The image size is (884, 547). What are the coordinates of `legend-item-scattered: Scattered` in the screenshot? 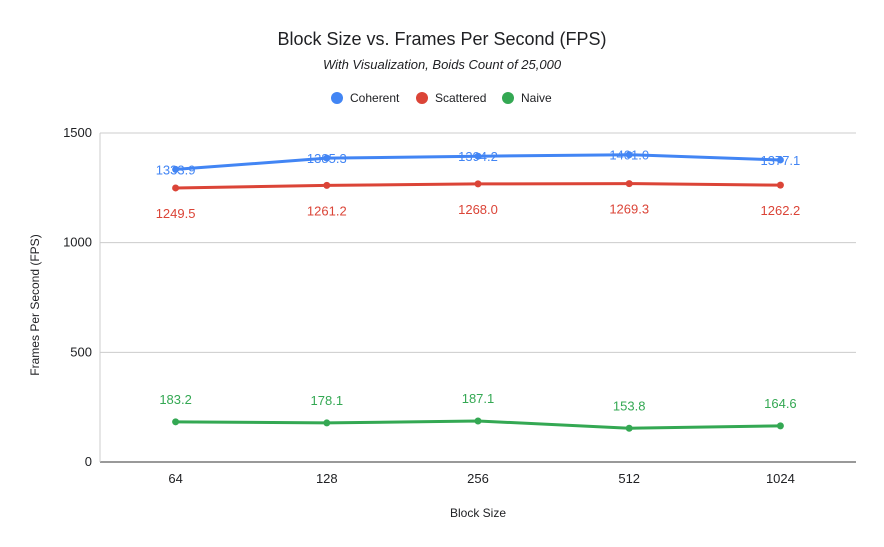 It's located at (451, 98).